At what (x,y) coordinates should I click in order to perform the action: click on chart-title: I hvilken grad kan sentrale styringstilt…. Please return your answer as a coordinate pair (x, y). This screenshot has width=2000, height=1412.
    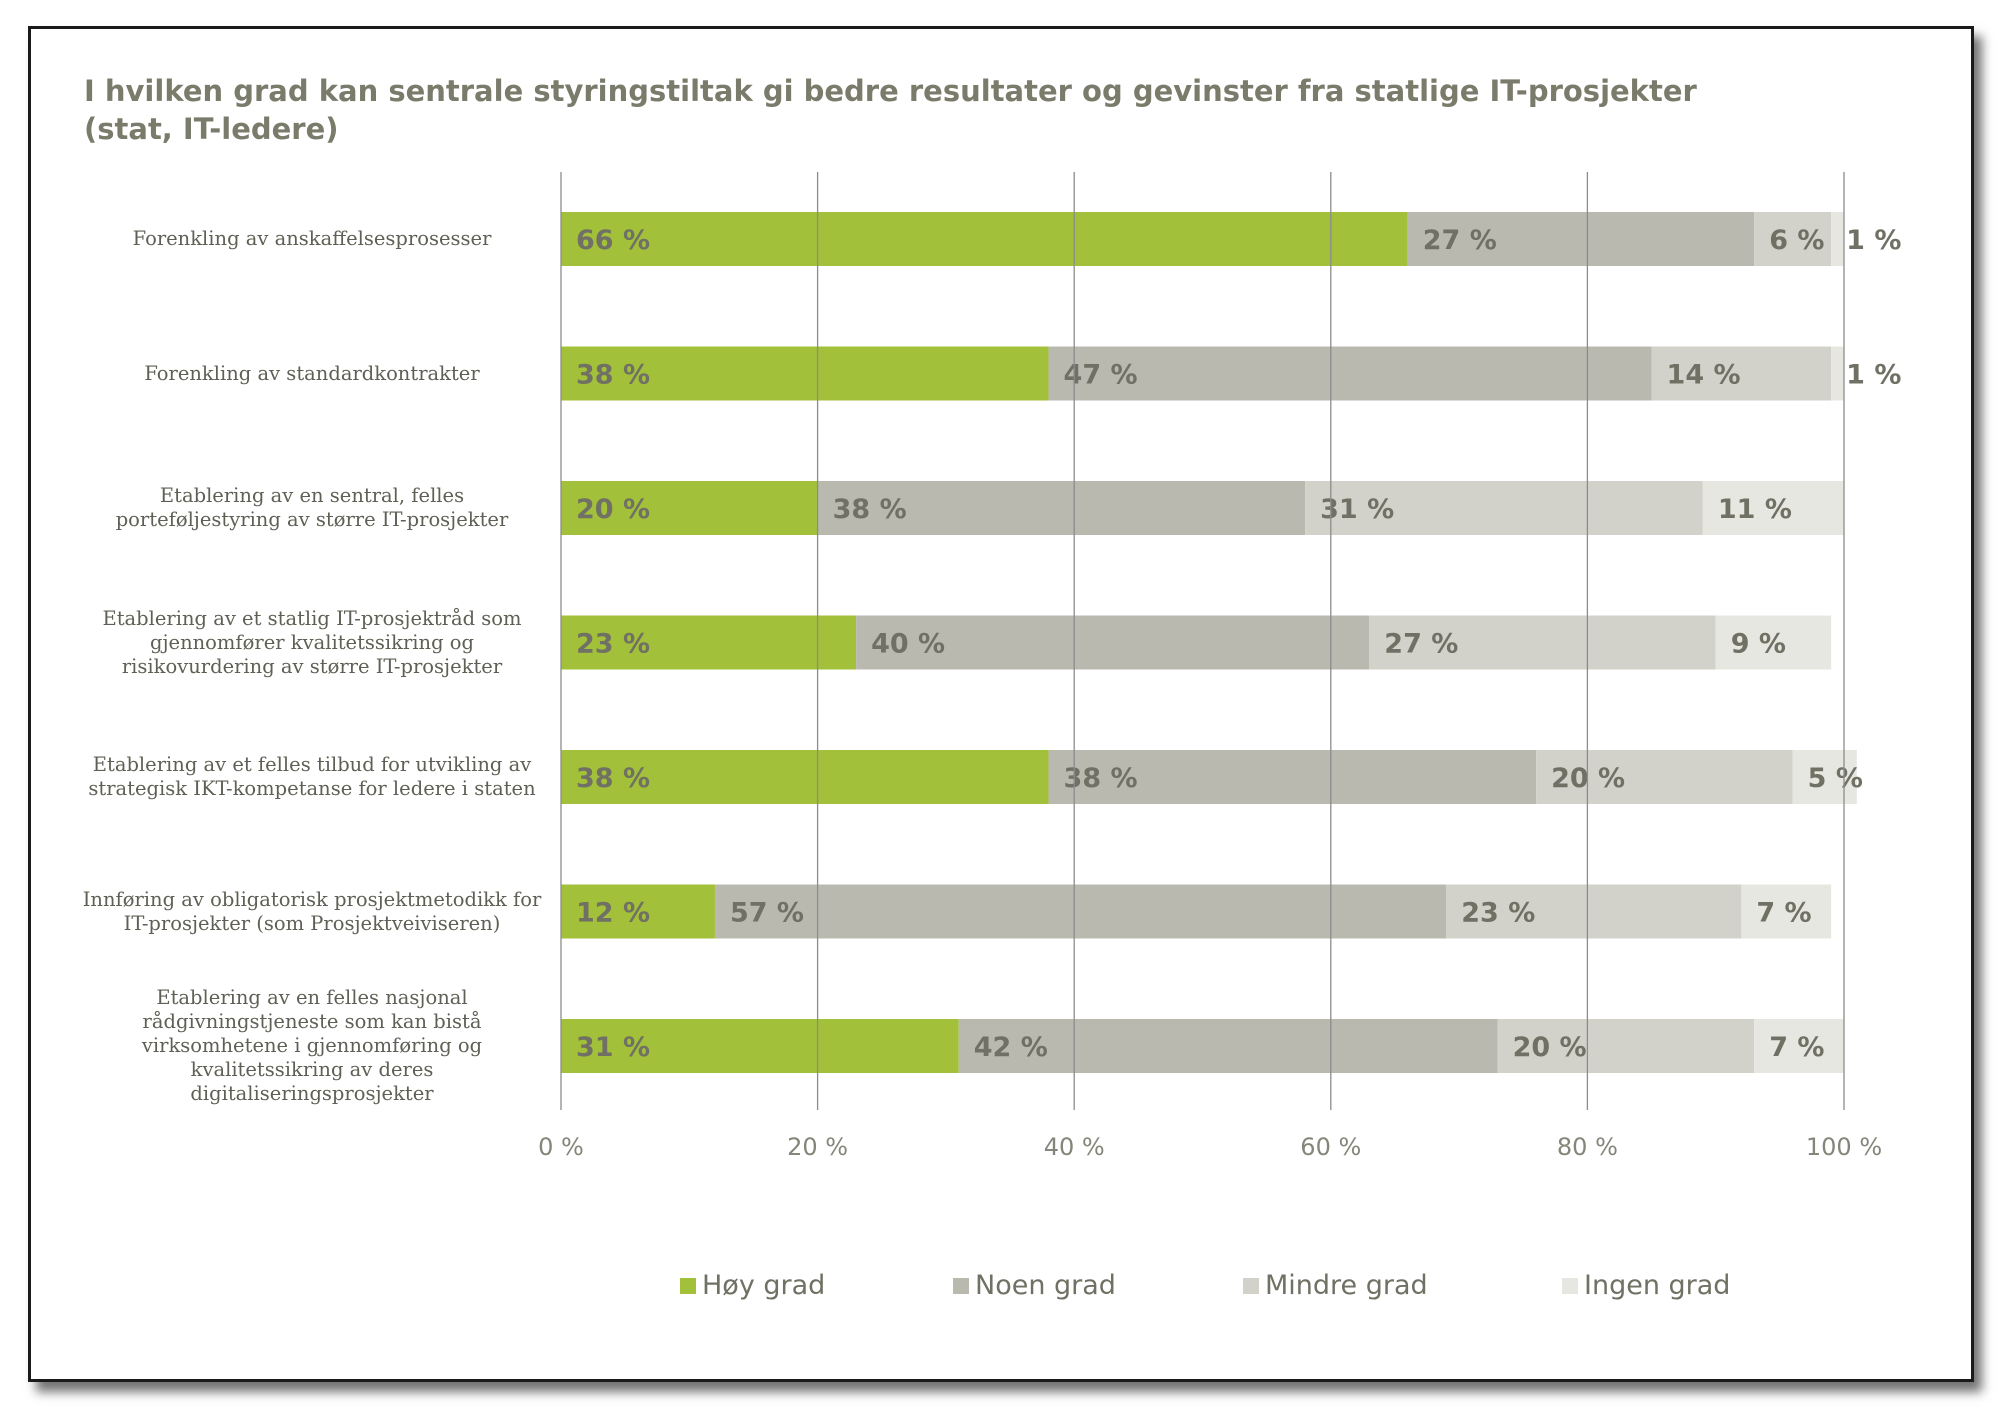
    Looking at the image, I should click on (890, 110).